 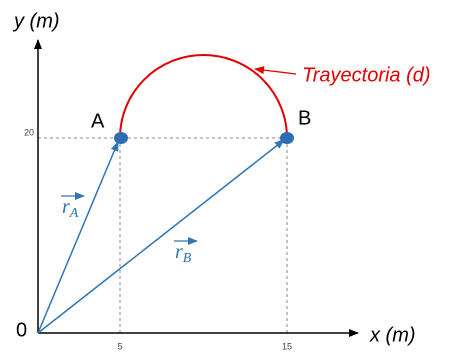 I want to click on point-a, so click(x=121, y=138).